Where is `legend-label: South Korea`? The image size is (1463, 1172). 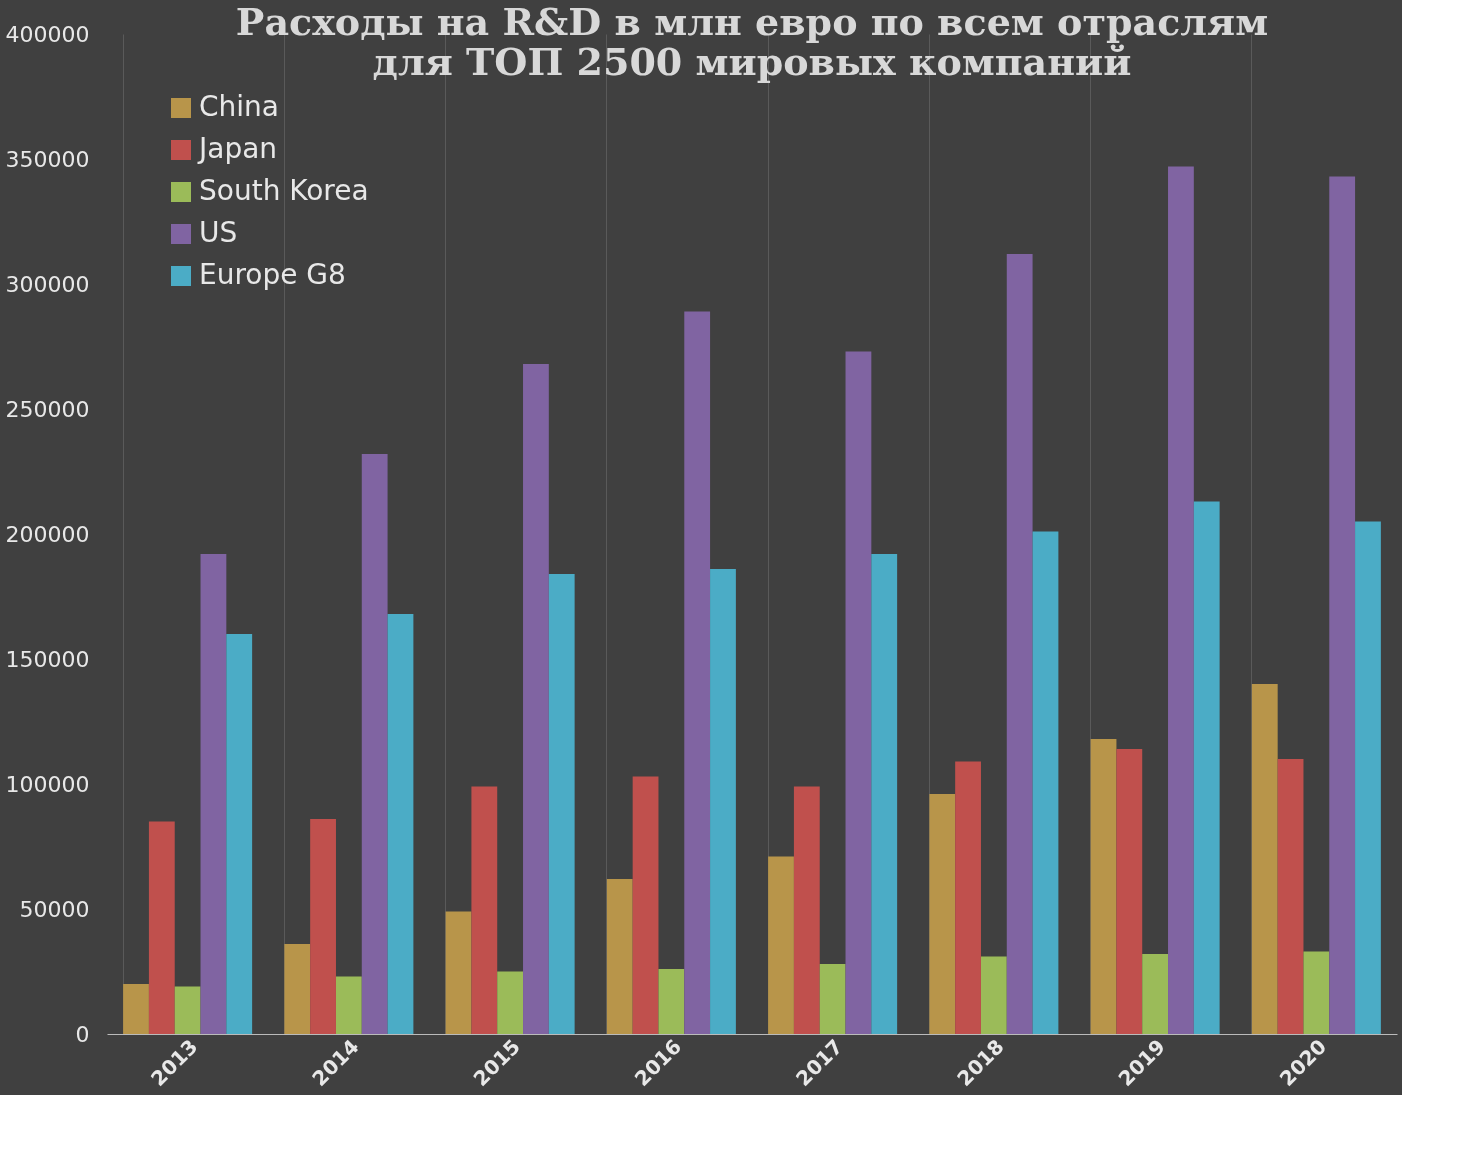 legend-label: South Korea is located at coordinates (284, 190).